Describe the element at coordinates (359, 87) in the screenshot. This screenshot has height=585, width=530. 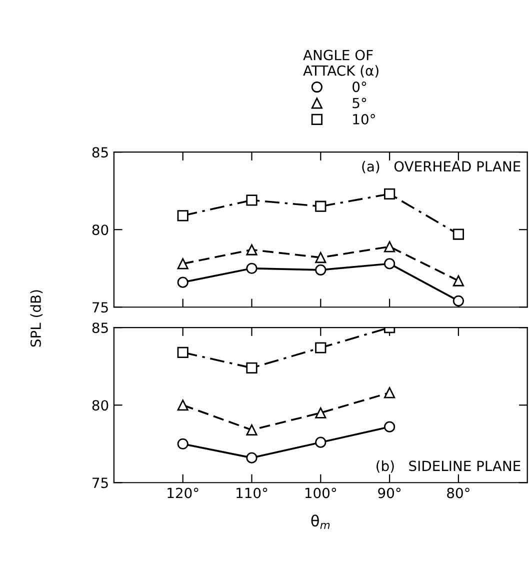
I see `legend-label: 0°` at that location.